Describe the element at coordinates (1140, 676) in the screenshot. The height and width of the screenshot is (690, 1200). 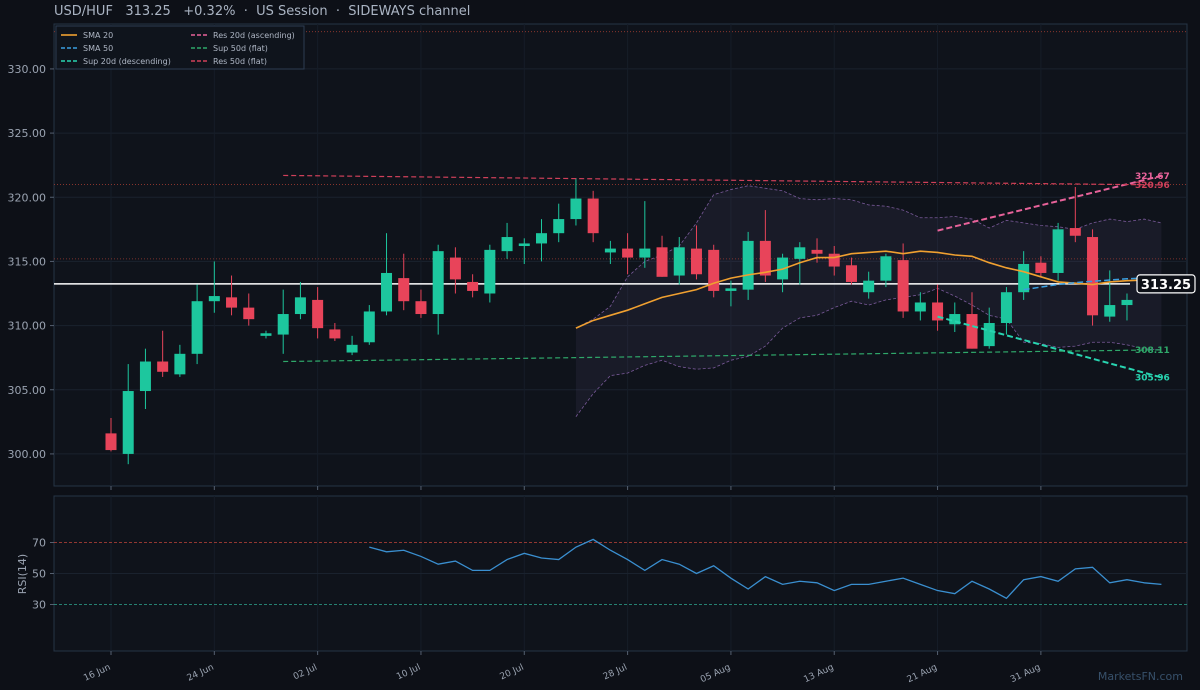
I see `watermark: MarketsFN.com` at that location.